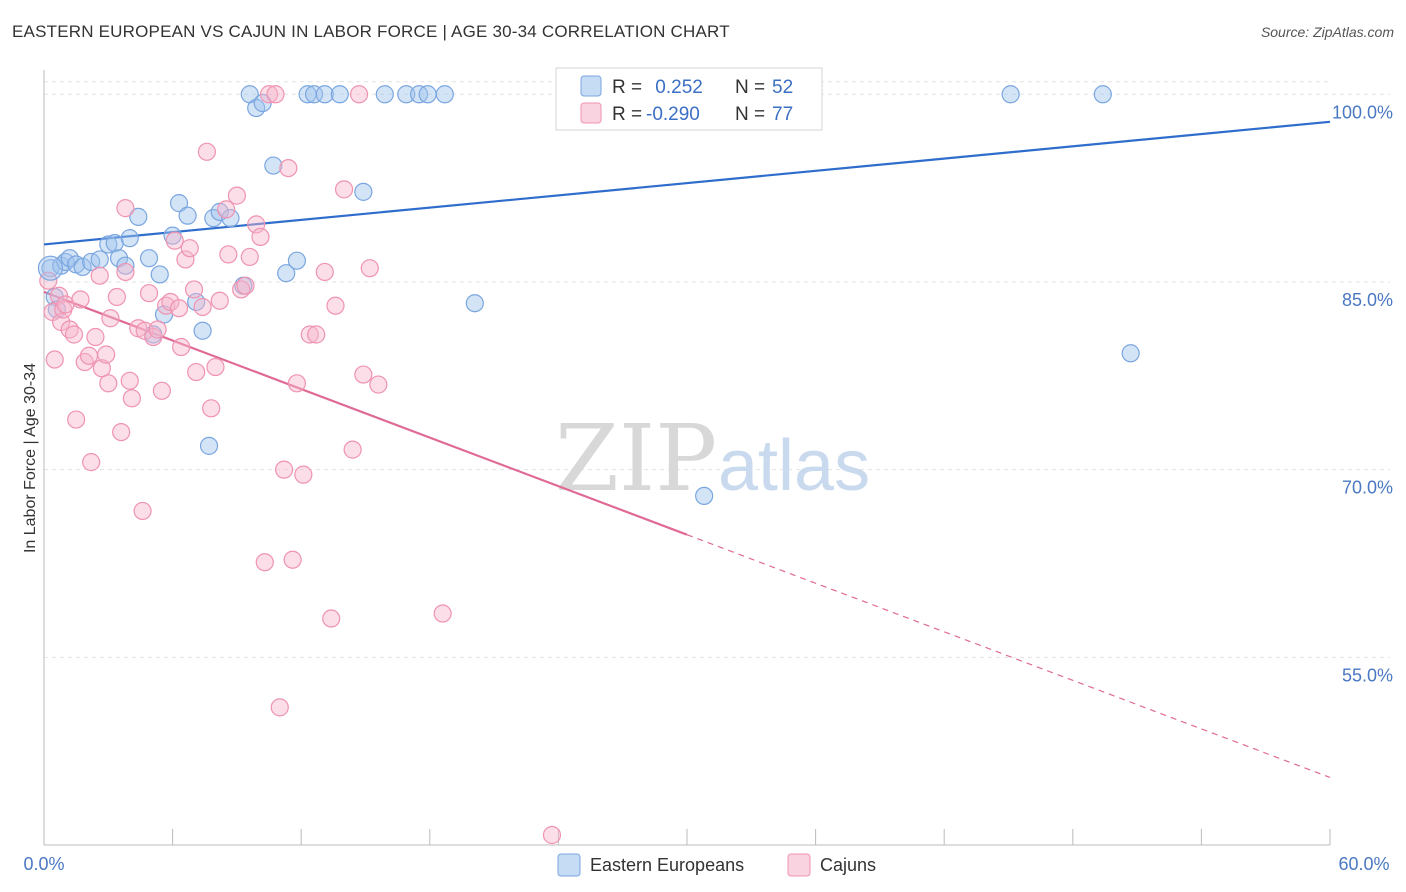 The height and width of the screenshot is (892, 1406). What do you see at coordinates (667, 865) in the screenshot?
I see `bottom-legend-label-blue: Eastern Europeans` at bounding box center [667, 865].